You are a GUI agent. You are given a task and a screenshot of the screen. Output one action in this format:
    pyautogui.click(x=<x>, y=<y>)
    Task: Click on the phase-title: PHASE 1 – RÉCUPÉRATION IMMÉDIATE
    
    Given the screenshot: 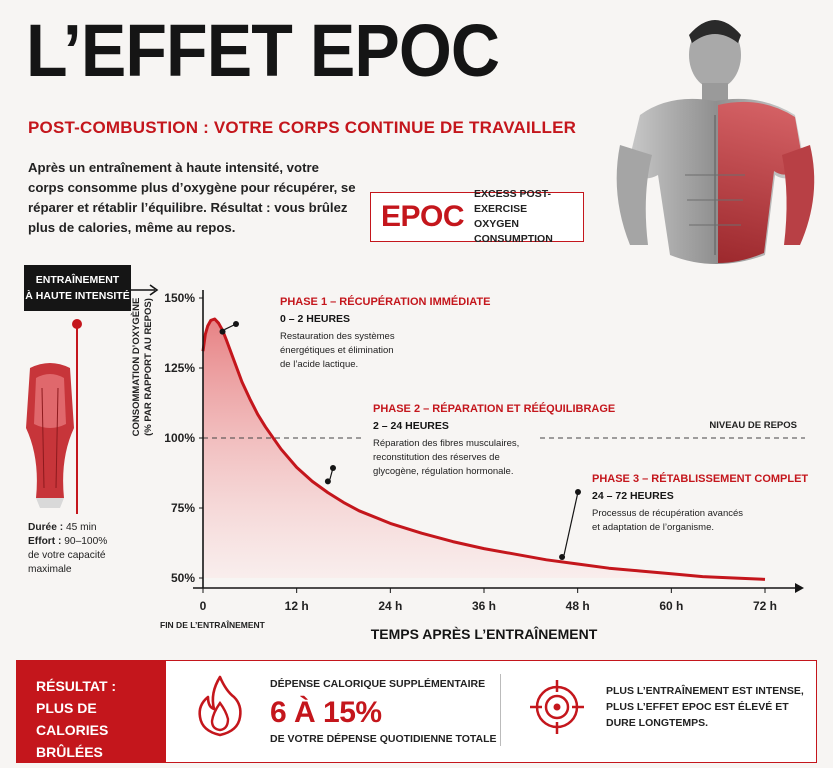 What is the action you would take?
    pyautogui.click(x=385, y=301)
    